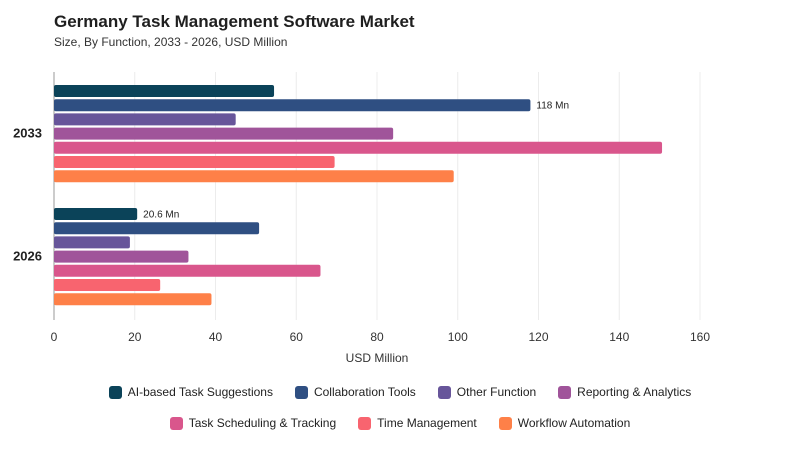 Image resolution: width=800 pixels, height=450 pixels. I want to click on bar-collaboration-tools-2026, so click(157, 228).